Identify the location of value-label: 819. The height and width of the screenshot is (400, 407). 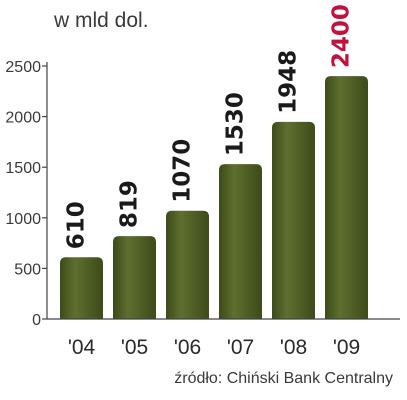
(130, 204).